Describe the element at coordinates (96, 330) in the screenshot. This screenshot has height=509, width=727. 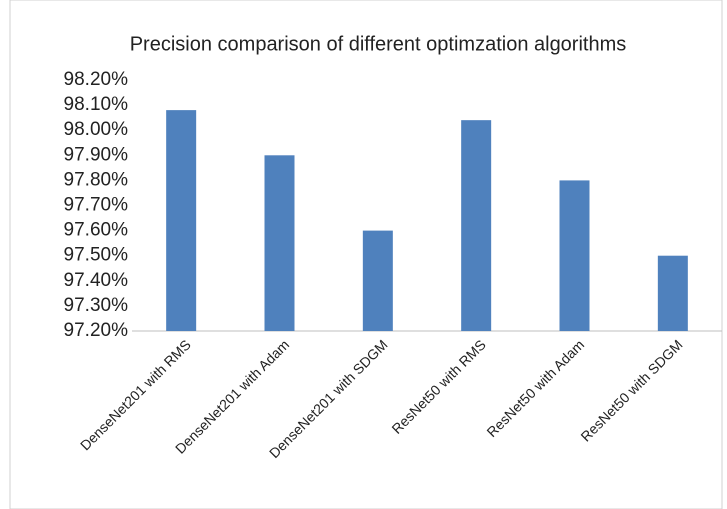
I see `y-tick-label: 97.20%` at that location.